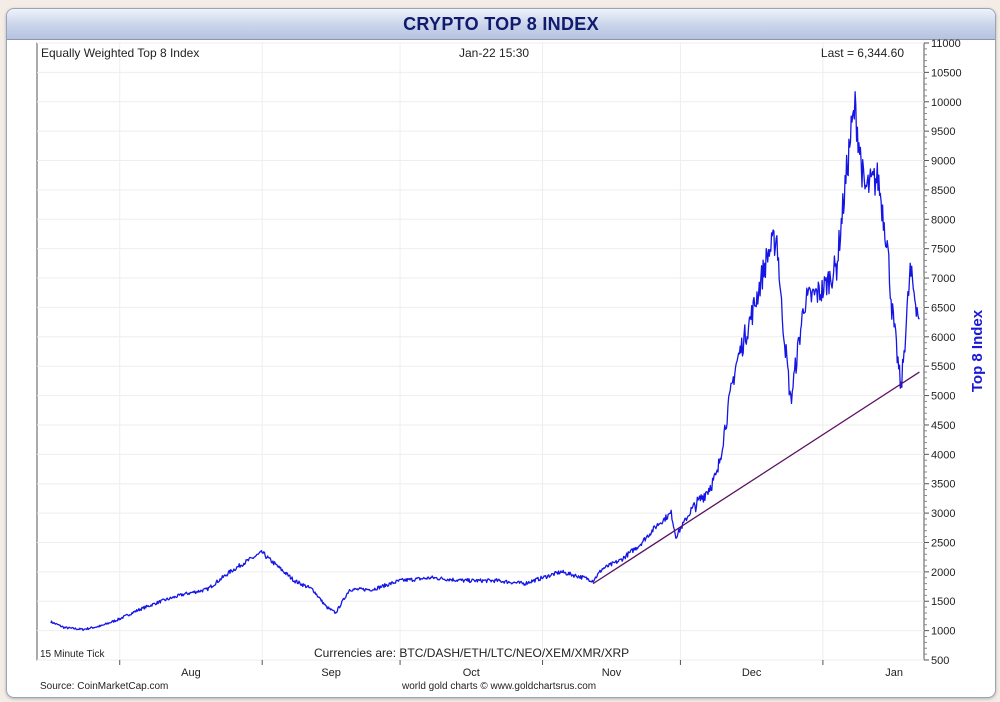 The image size is (1000, 702). I want to click on x-tick-label: Aug, so click(191, 673).